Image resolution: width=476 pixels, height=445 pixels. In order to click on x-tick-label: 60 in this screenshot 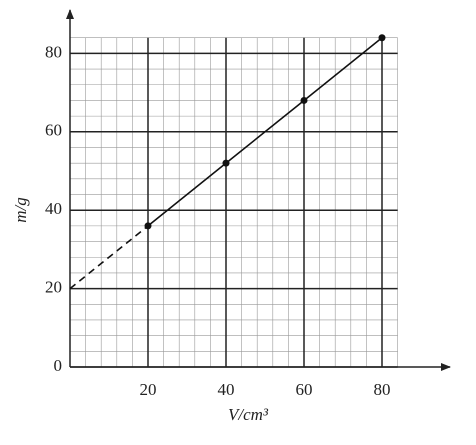, I will do `click(304, 389)`.